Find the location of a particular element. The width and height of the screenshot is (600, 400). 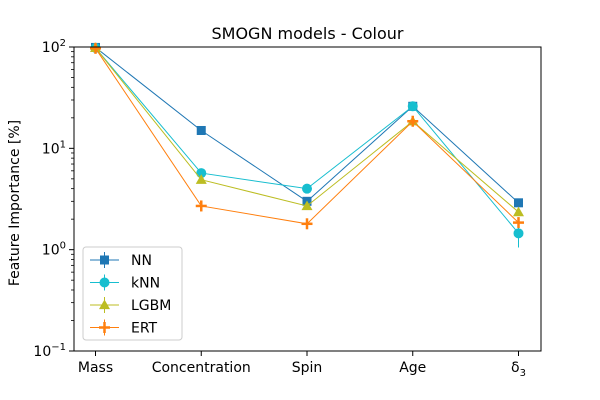

y-tick-label: 10⁻¹ is located at coordinates (49, 351).